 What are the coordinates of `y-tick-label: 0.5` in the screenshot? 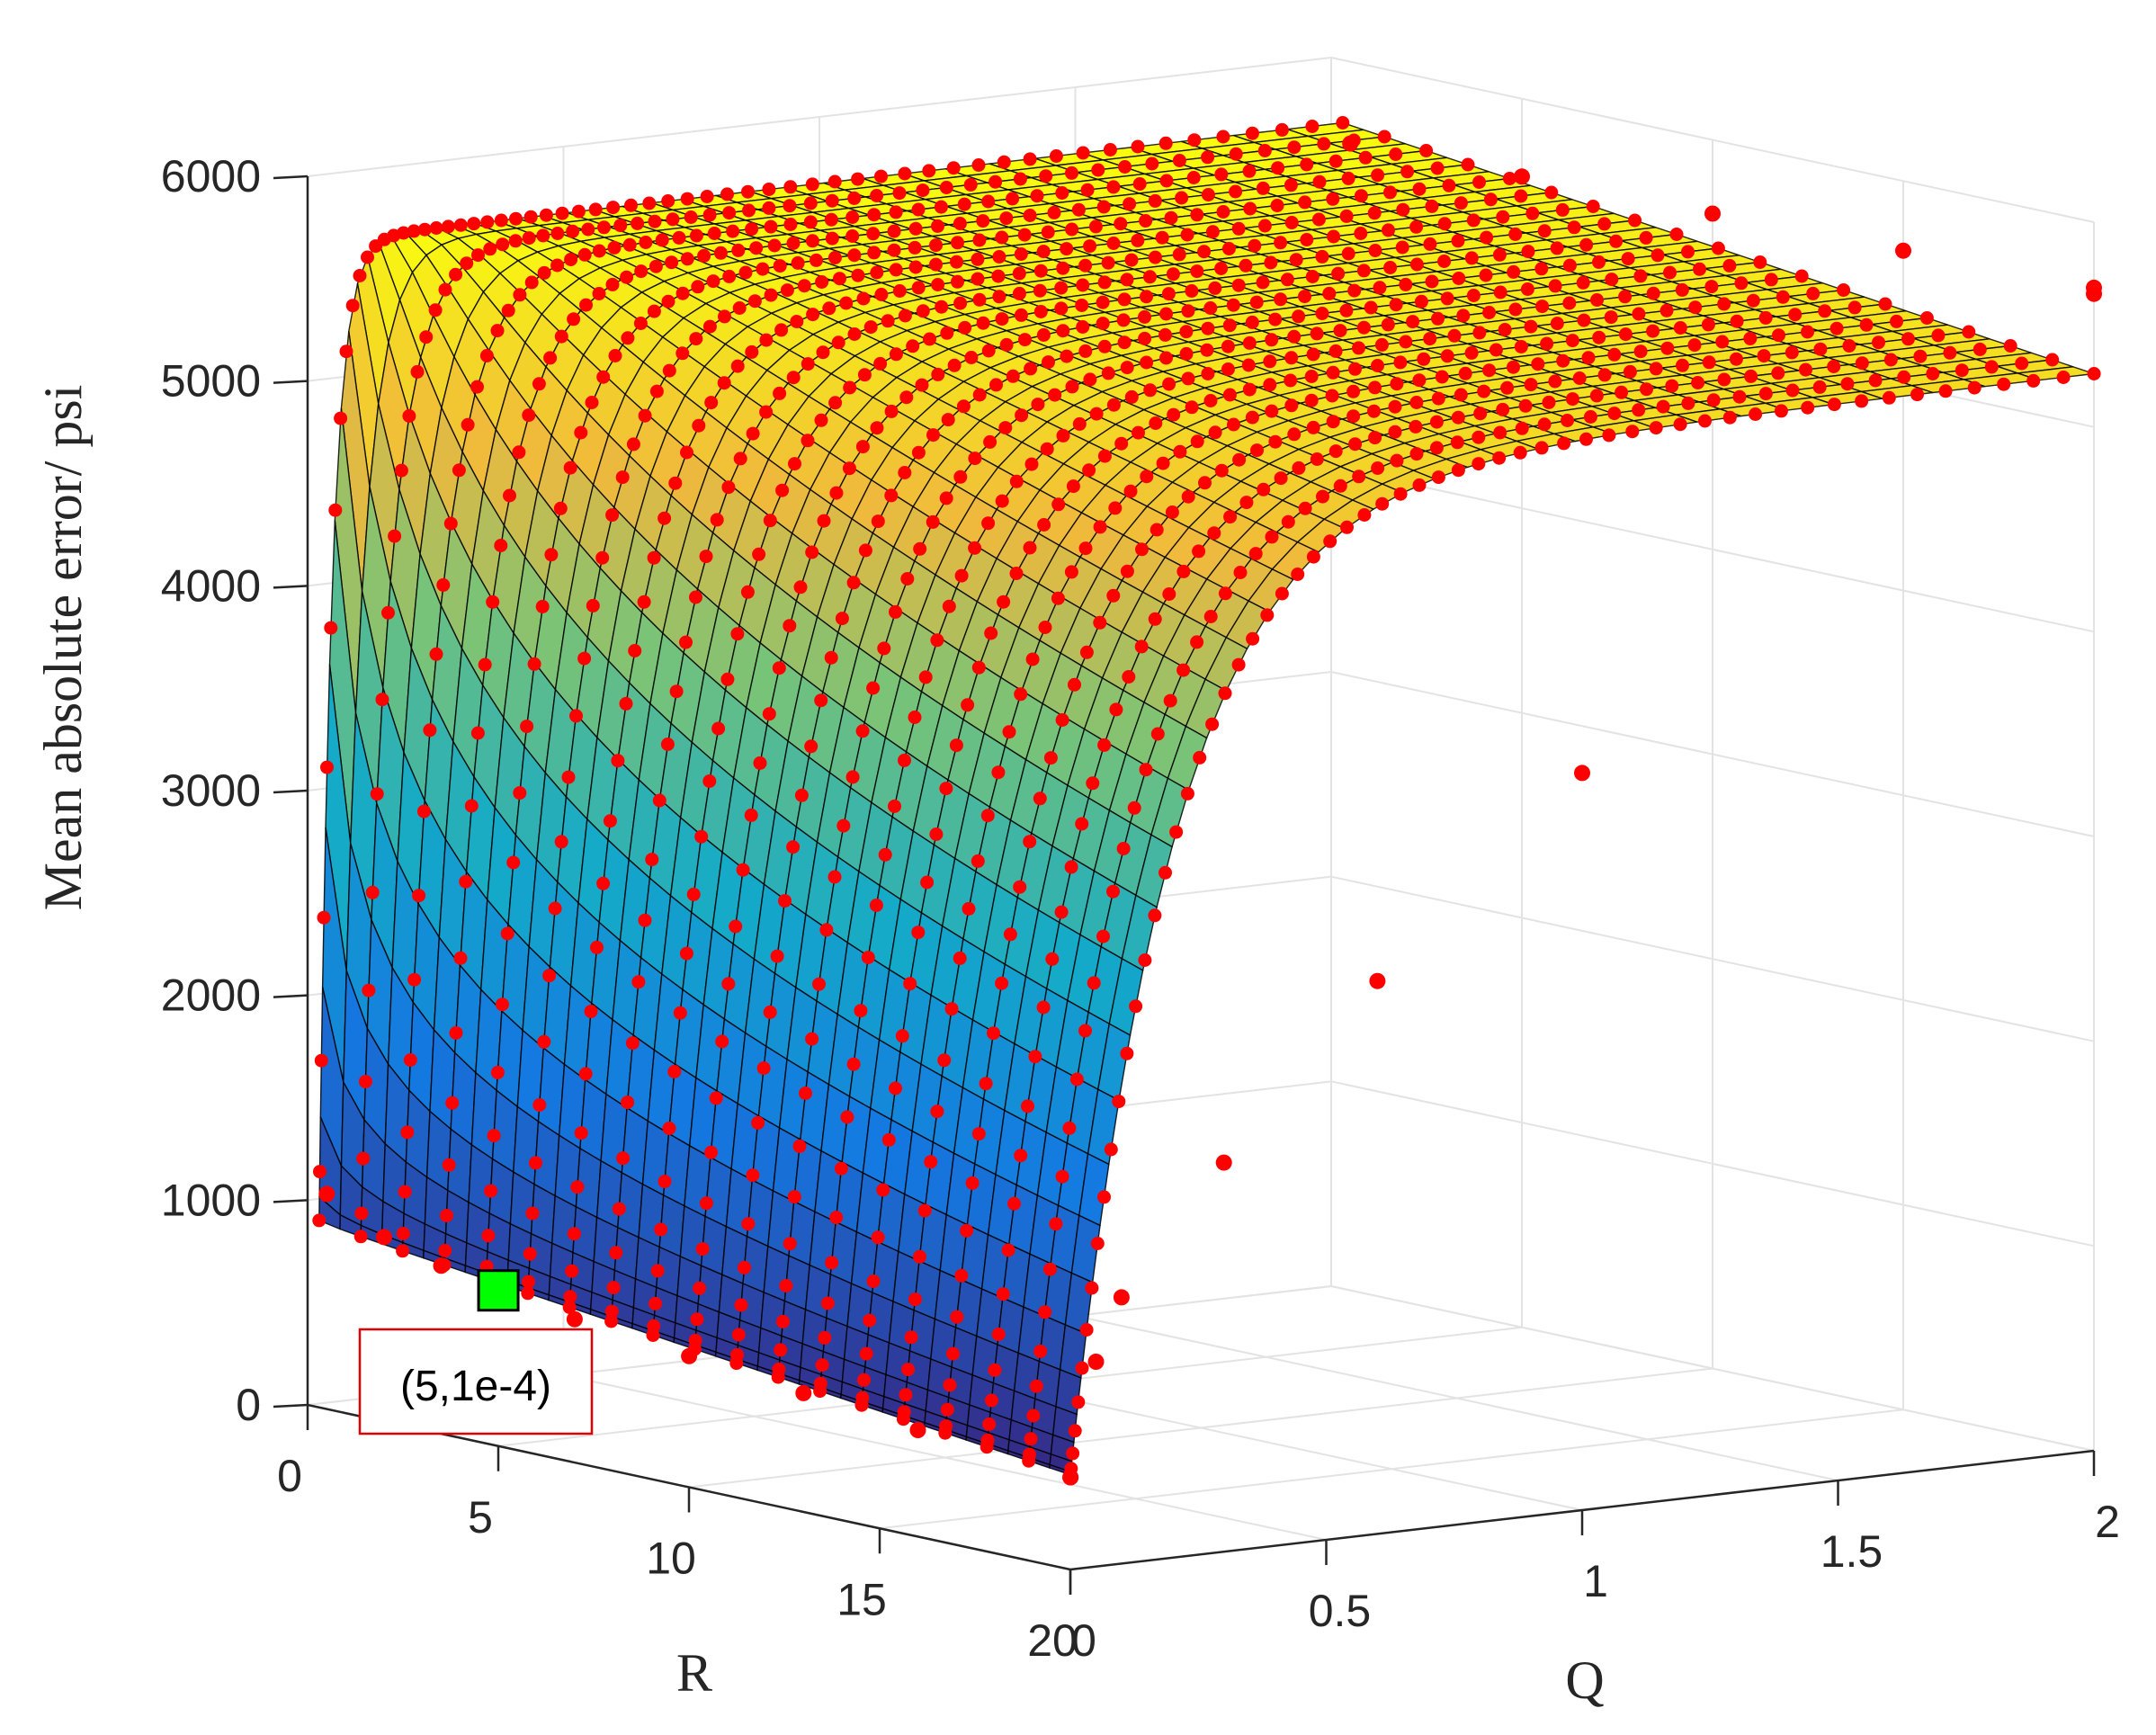 It's located at (1340, 1611).